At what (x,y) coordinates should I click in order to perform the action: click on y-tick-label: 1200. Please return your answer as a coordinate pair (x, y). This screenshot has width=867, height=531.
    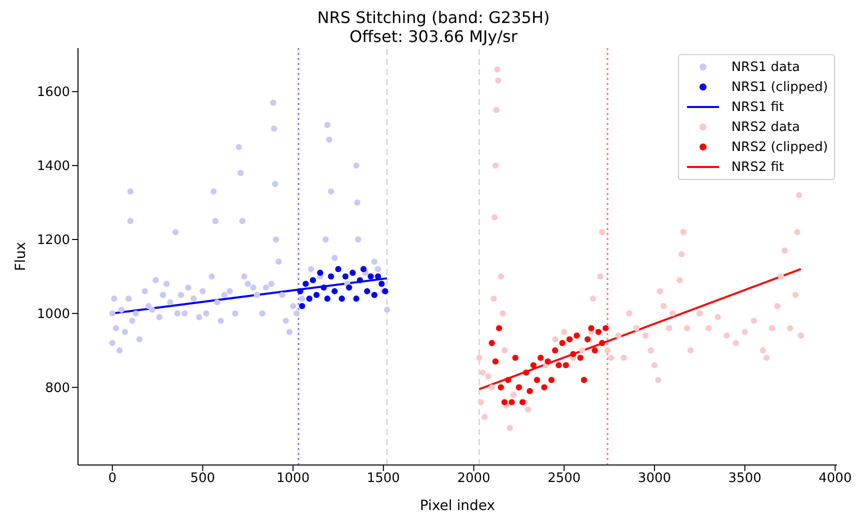
    Looking at the image, I should click on (53, 240).